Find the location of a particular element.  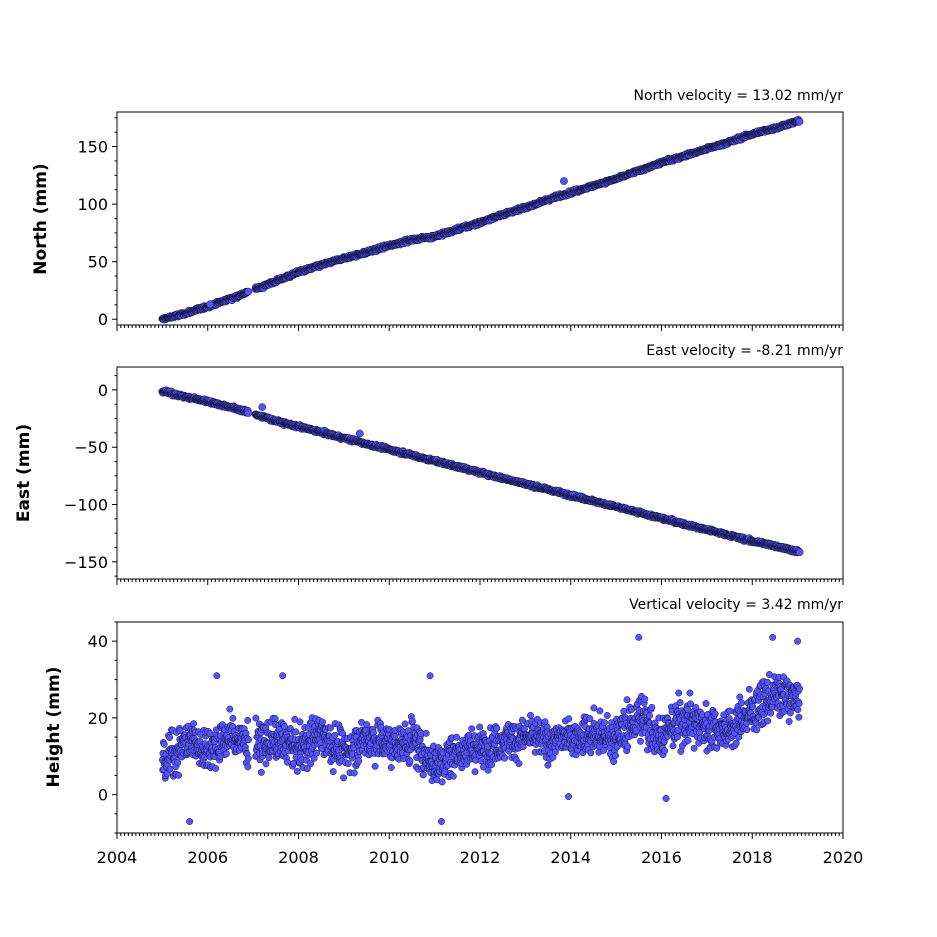

y-tick-label: 50 is located at coordinates (98, 262).